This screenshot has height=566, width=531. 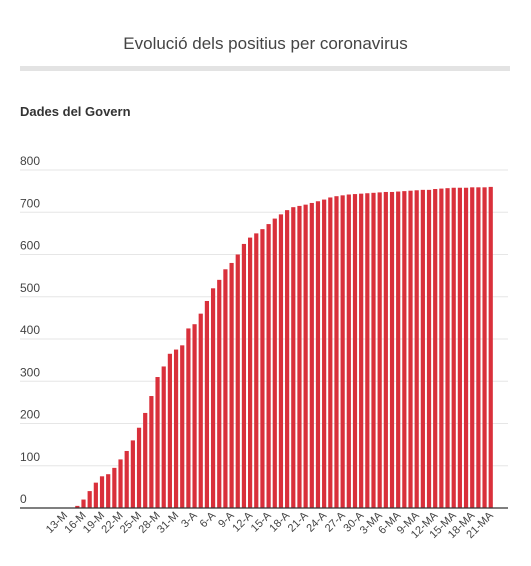 I want to click on y-tick-label: 700, so click(x=30, y=203).